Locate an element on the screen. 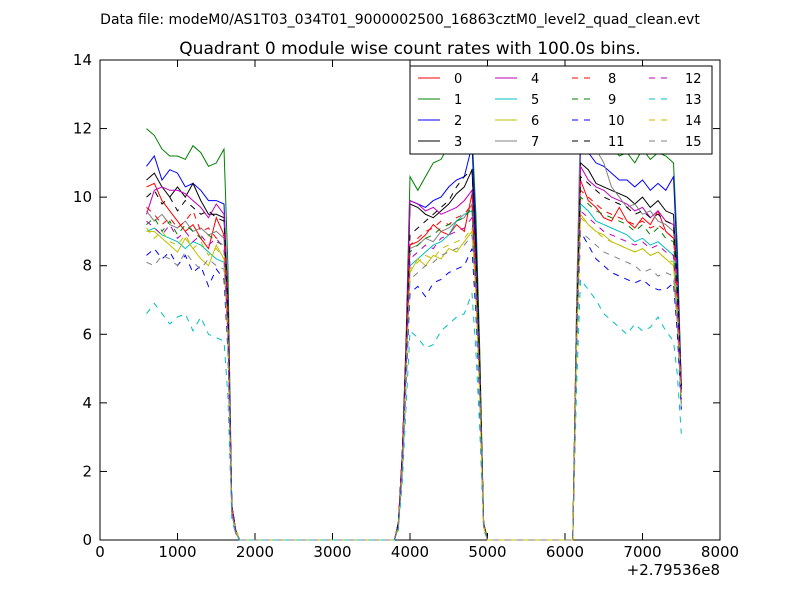 The image size is (800, 604). x-tick-label: 5000 is located at coordinates (487, 552).